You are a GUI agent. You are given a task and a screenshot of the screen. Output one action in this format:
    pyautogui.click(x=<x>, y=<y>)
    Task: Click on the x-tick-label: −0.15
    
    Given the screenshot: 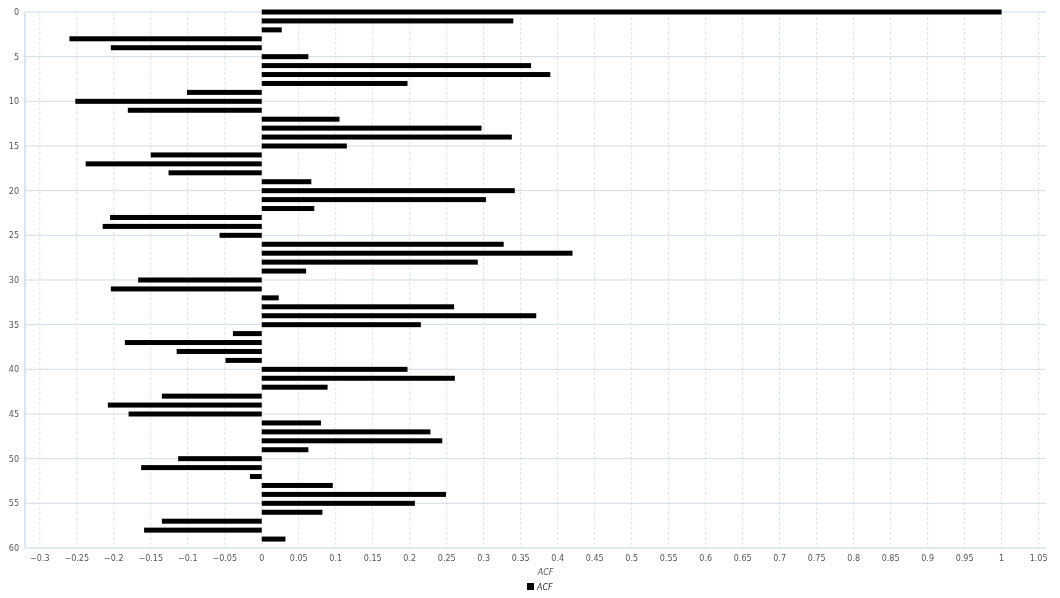 What is the action you would take?
    pyautogui.click(x=151, y=558)
    